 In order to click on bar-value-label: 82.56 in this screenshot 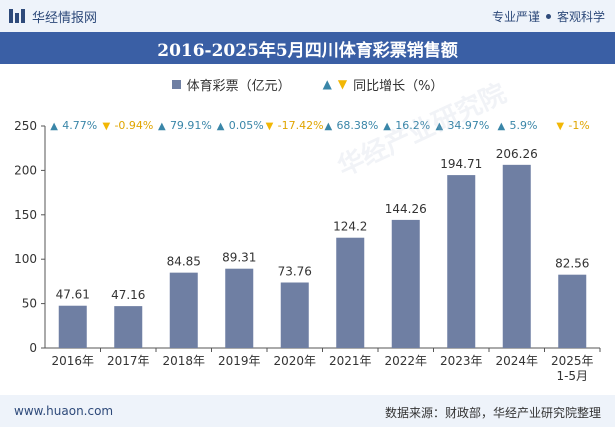, I will do `click(572, 264)`.